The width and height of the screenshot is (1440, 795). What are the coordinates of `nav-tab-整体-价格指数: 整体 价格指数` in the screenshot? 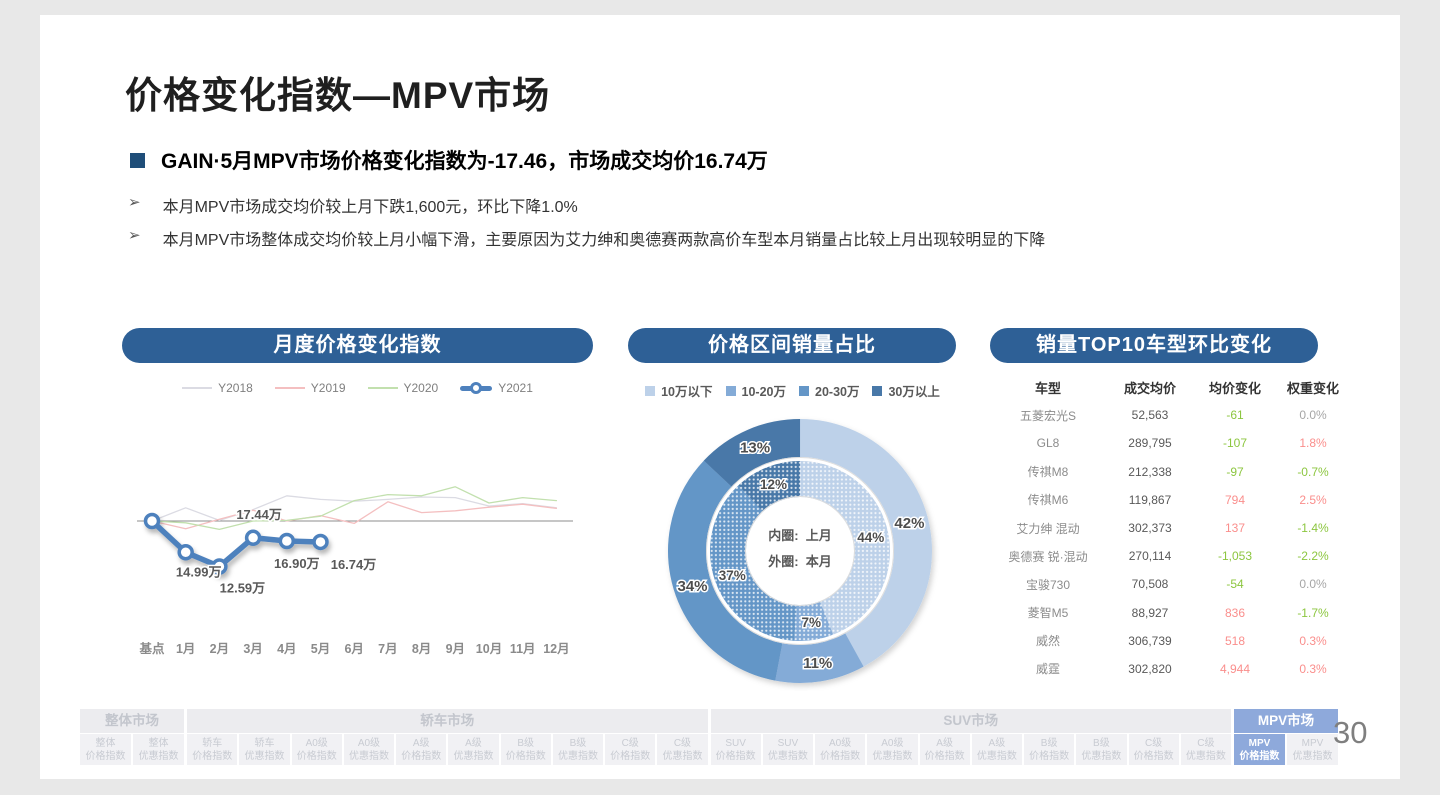 It's located at (106, 749).